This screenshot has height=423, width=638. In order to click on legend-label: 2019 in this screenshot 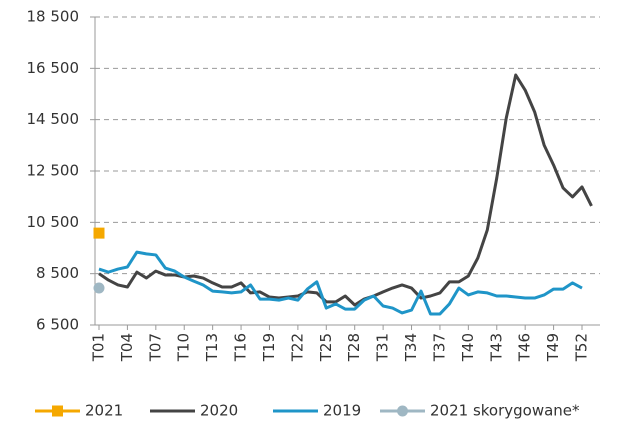, I will do `click(342, 411)`.